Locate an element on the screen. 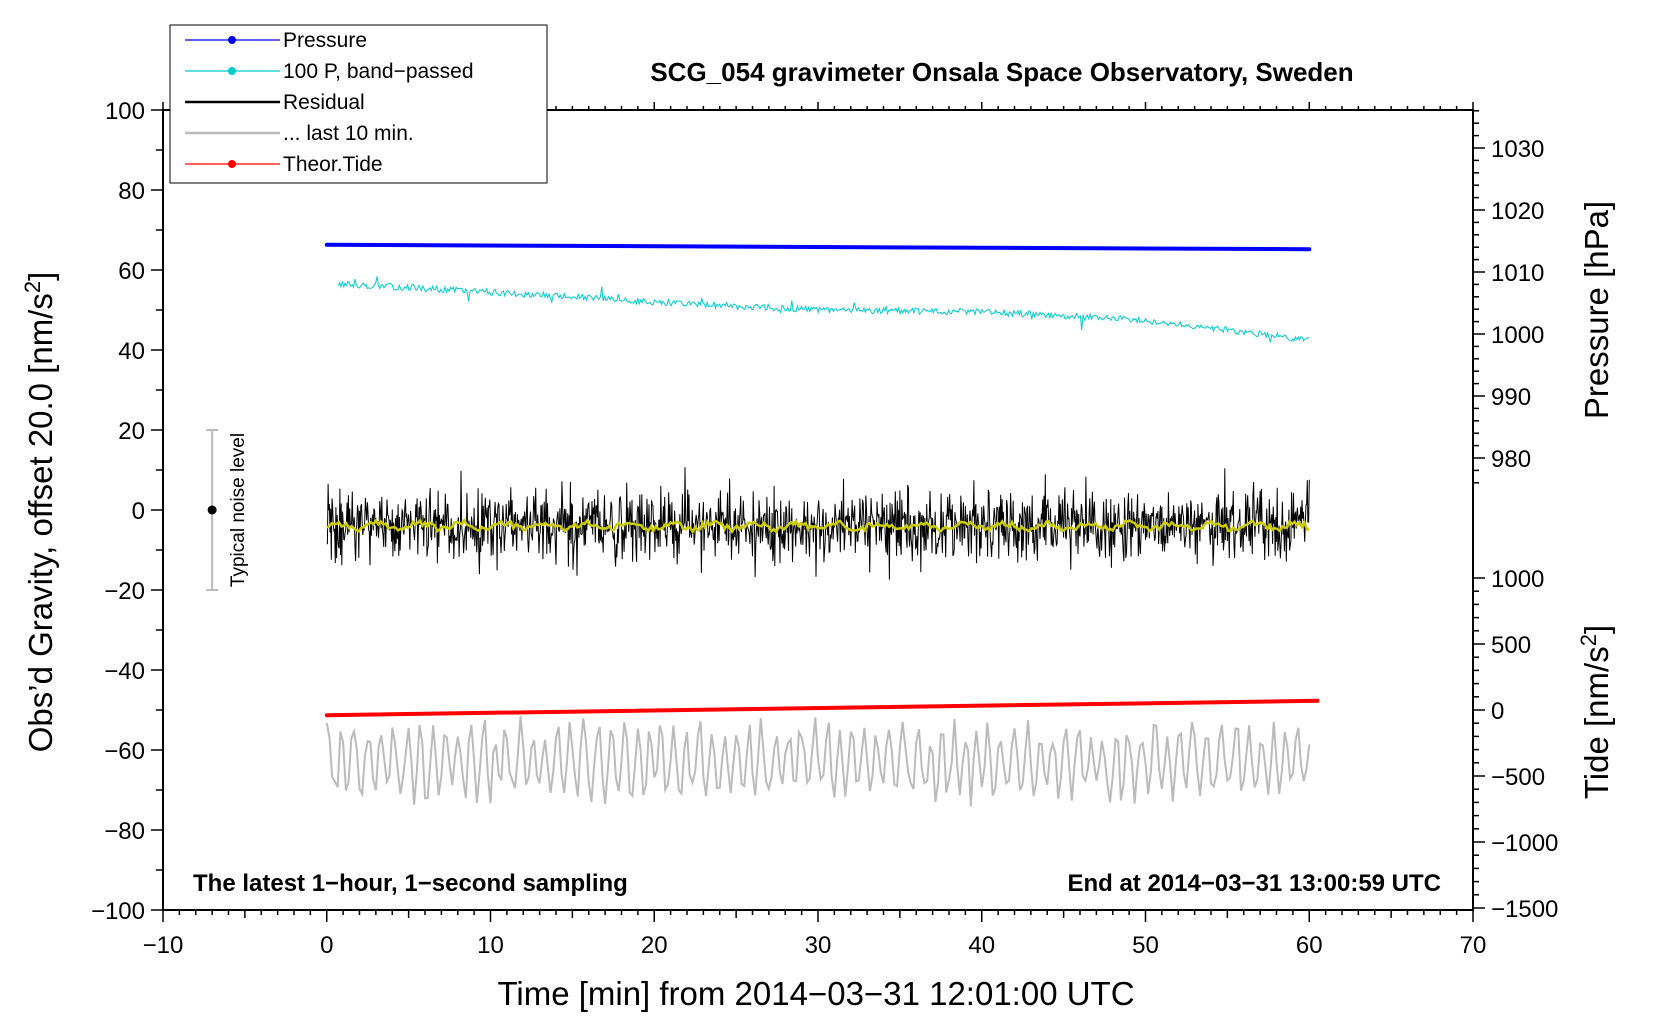  series-smoothed-residual is located at coordinates (818, 526).